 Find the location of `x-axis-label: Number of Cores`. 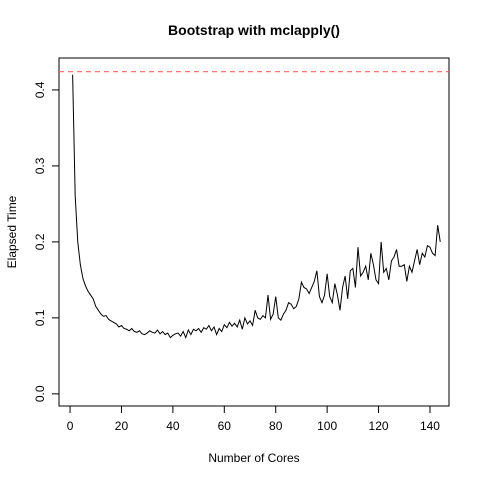

x-axis-label: Number of Cores is located at coordinates (253, 458).